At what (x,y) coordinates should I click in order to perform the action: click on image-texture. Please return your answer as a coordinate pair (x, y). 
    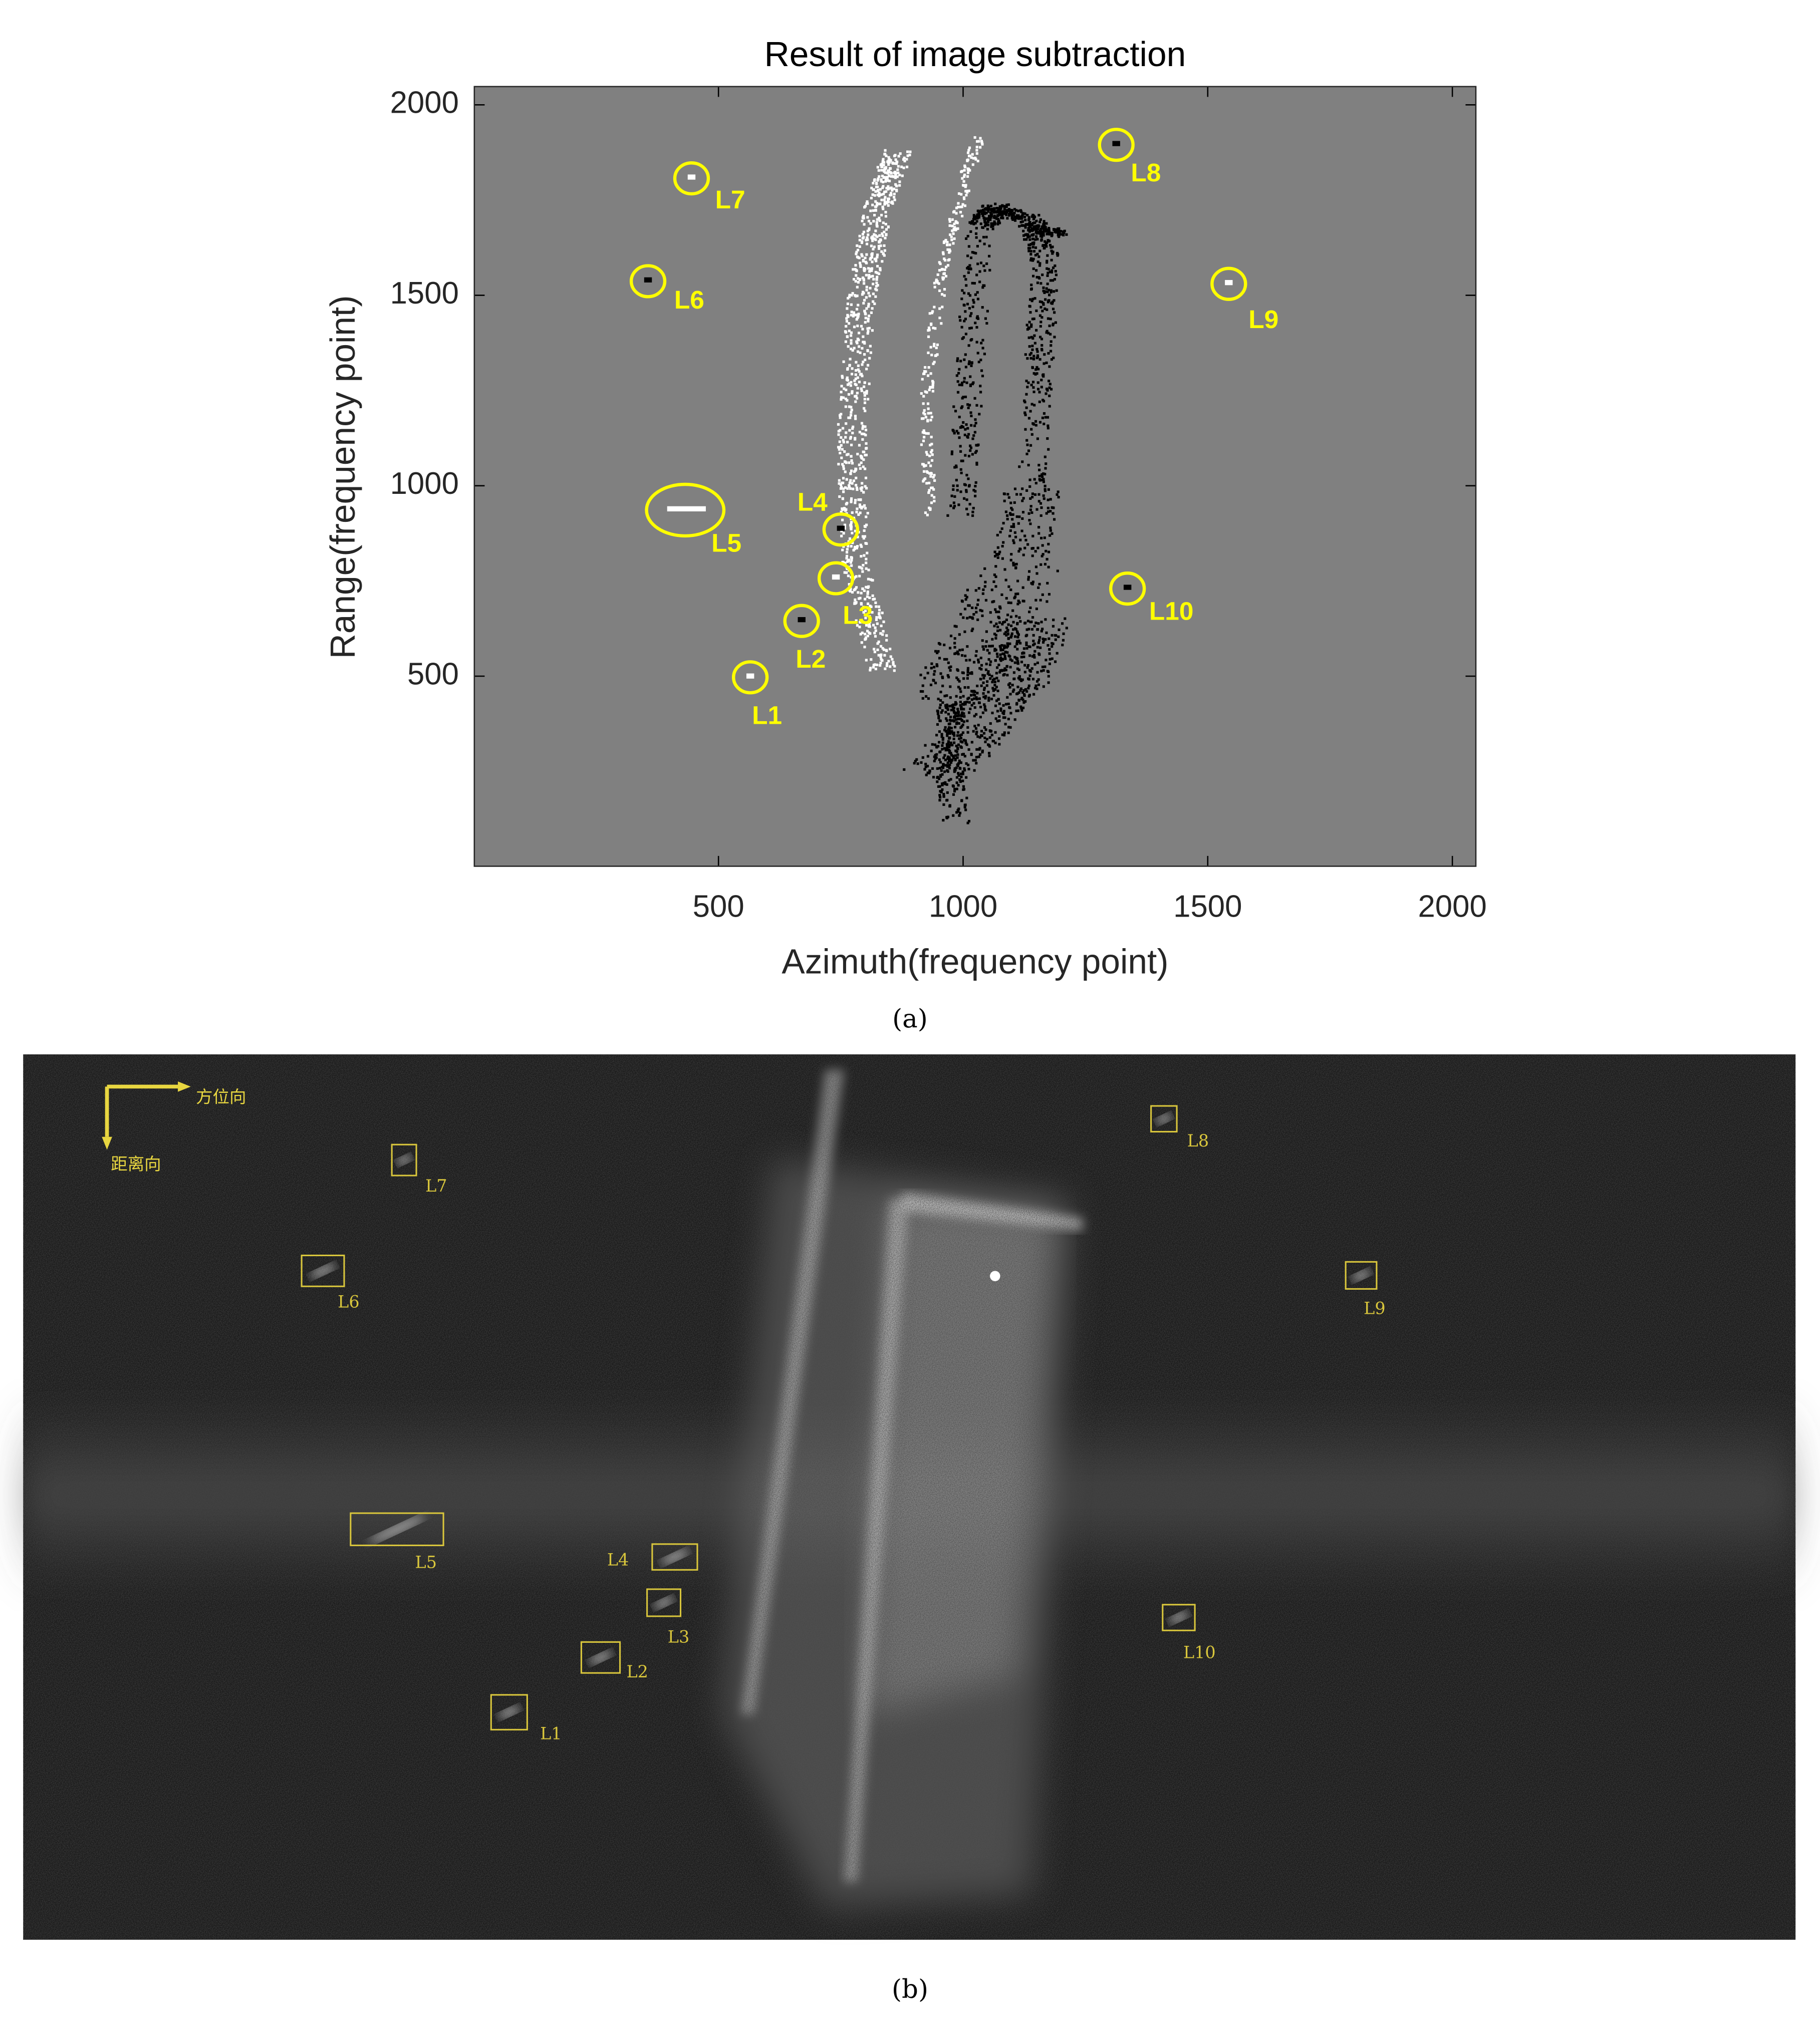
    Looking at the image, I should click on (953, 480).